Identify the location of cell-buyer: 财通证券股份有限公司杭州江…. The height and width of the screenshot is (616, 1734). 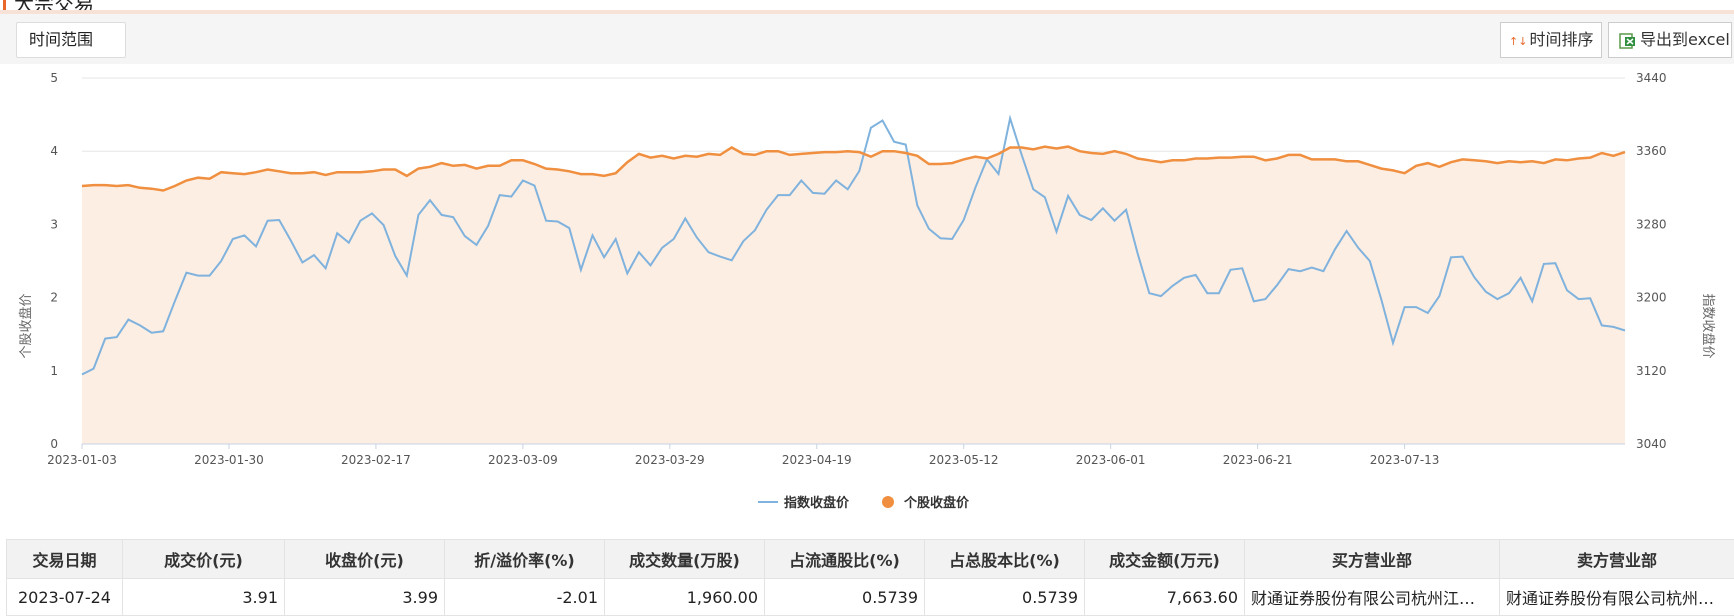
(1372, 597).